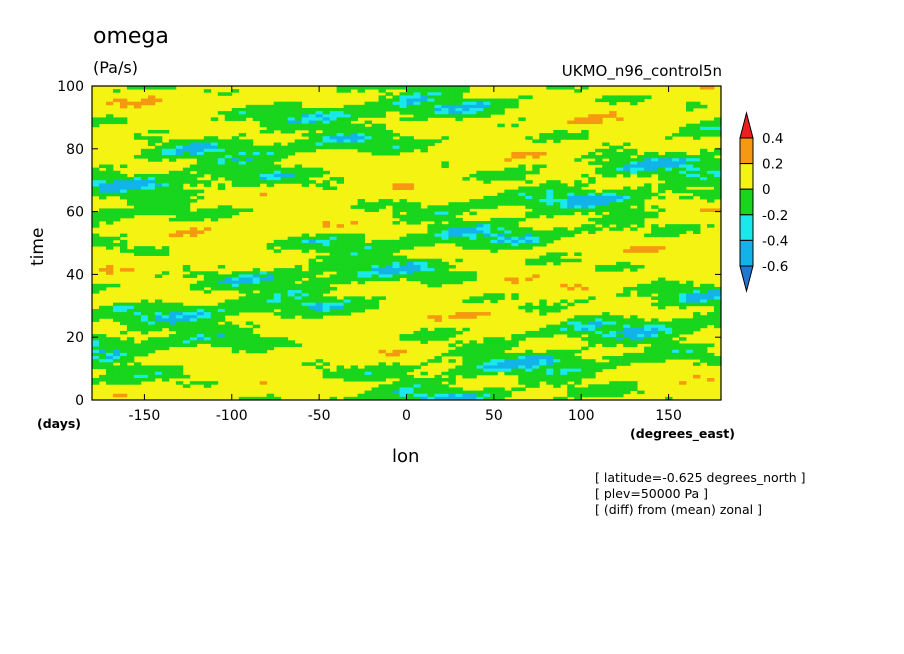 This screenshot has width=904, height=654. Describe the element at coordinates (746, 176) in the screenshot. I see `colorbar-box` at that location.